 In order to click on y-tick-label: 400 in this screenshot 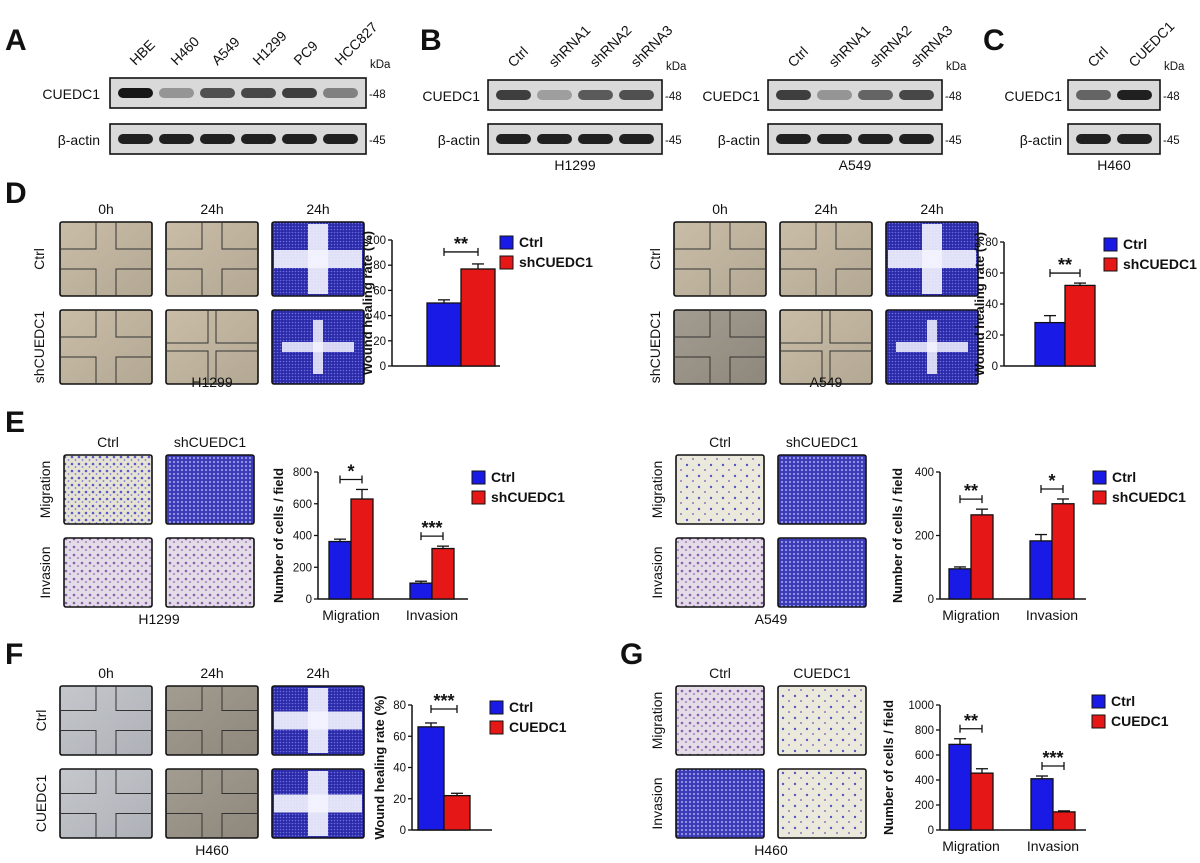, I will do `click(924, 473)`.